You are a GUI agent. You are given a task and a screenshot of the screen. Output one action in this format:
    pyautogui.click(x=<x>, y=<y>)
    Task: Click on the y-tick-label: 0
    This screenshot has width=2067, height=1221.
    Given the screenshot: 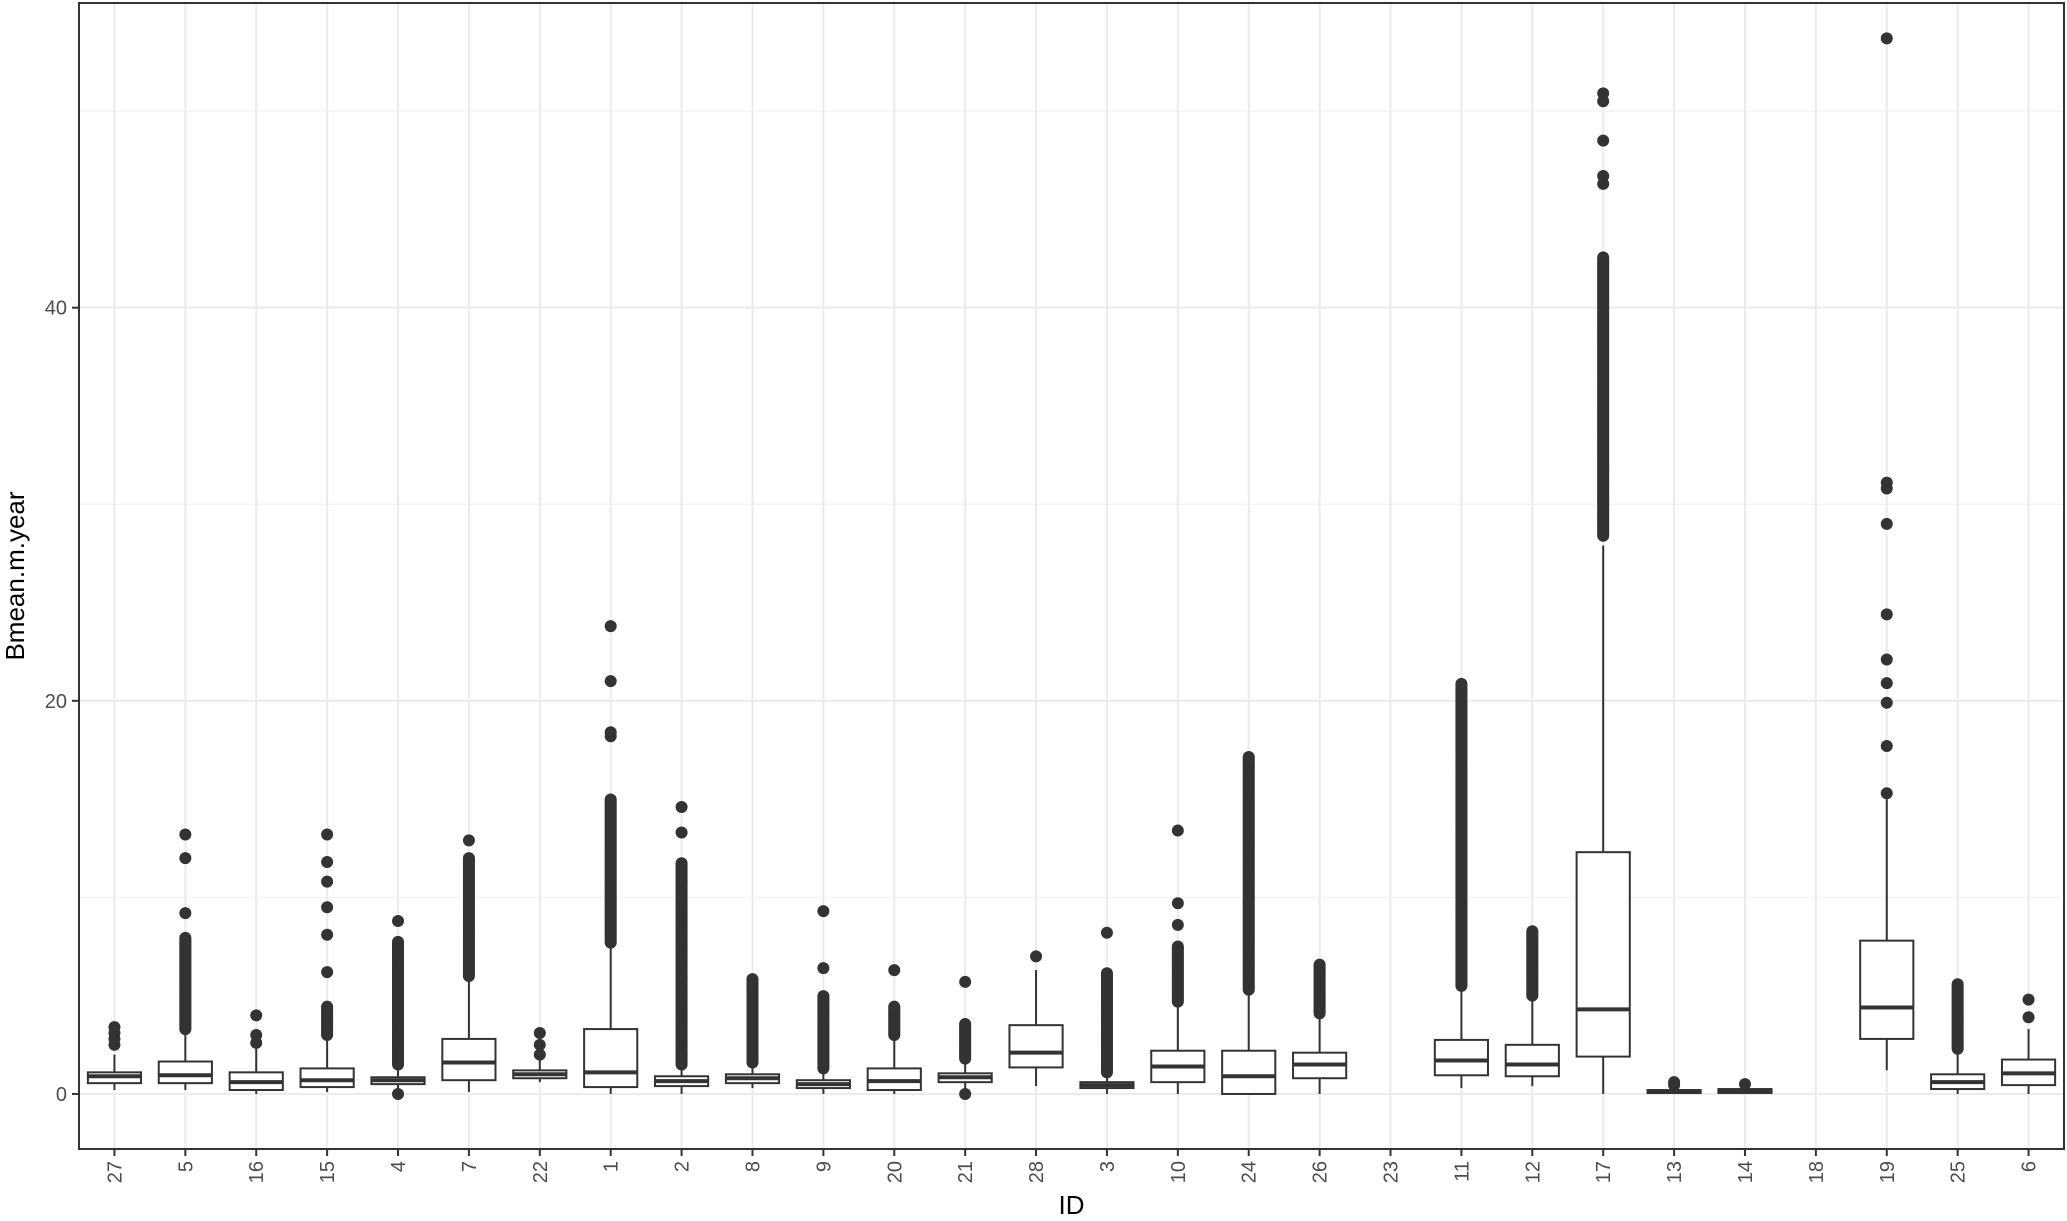 What is the action you would take?
    pyautogui.click(x=61, y=1095)
    